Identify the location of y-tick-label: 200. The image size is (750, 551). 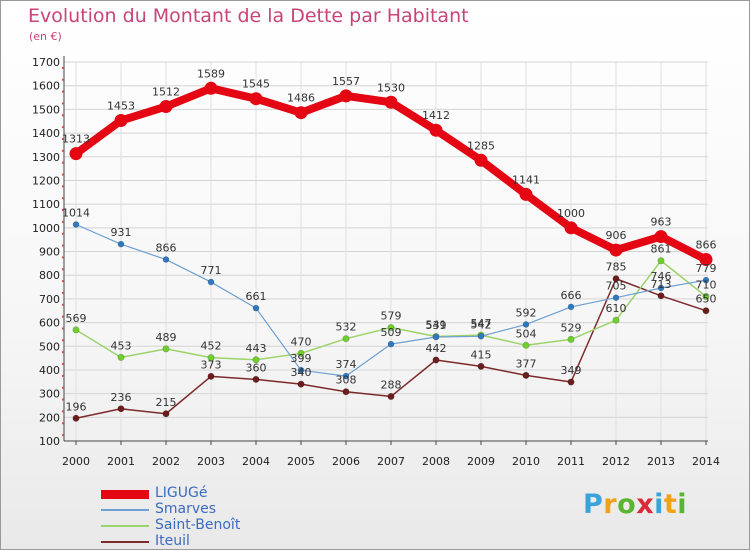
(49, 417).